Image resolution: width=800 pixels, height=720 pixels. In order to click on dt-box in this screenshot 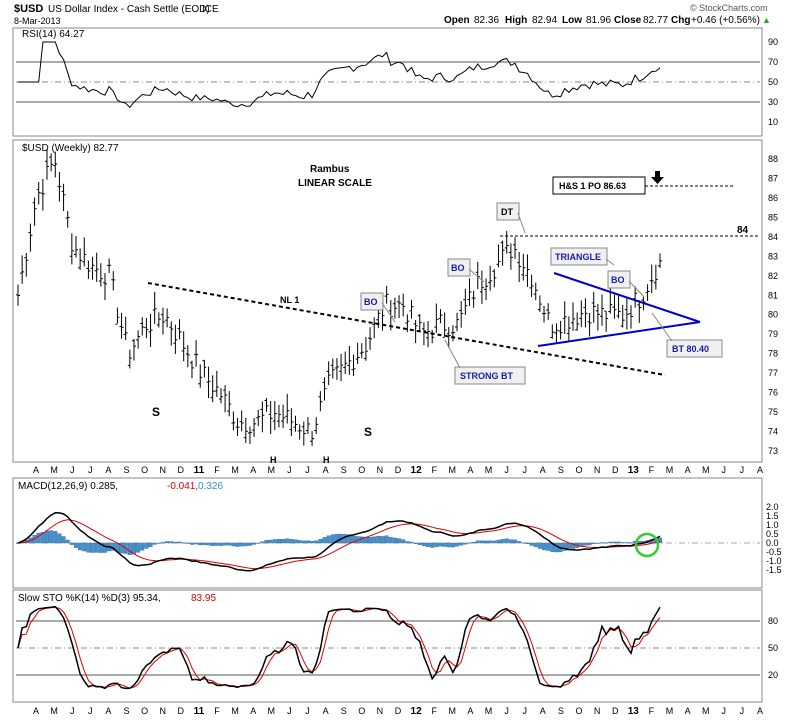, I will do `click(508, 211)`.